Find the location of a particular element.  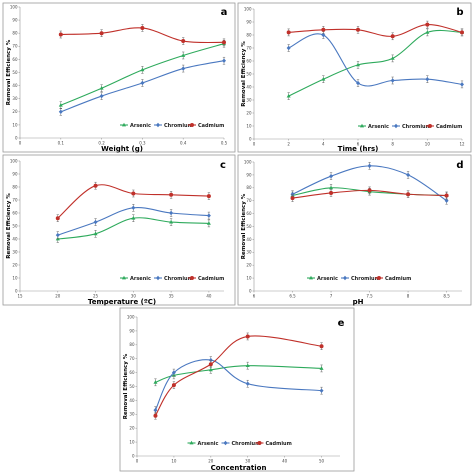

legend-label: Arsenic is located at coordinates (208, 444).